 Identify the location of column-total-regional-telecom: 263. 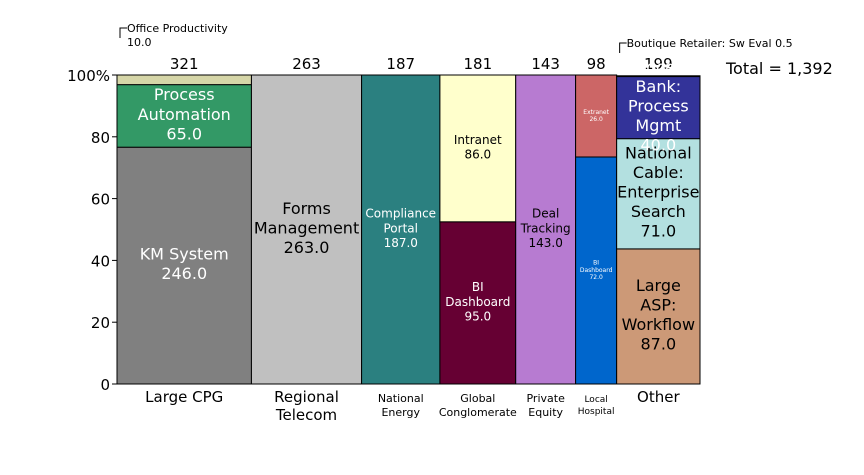
(306, 64).